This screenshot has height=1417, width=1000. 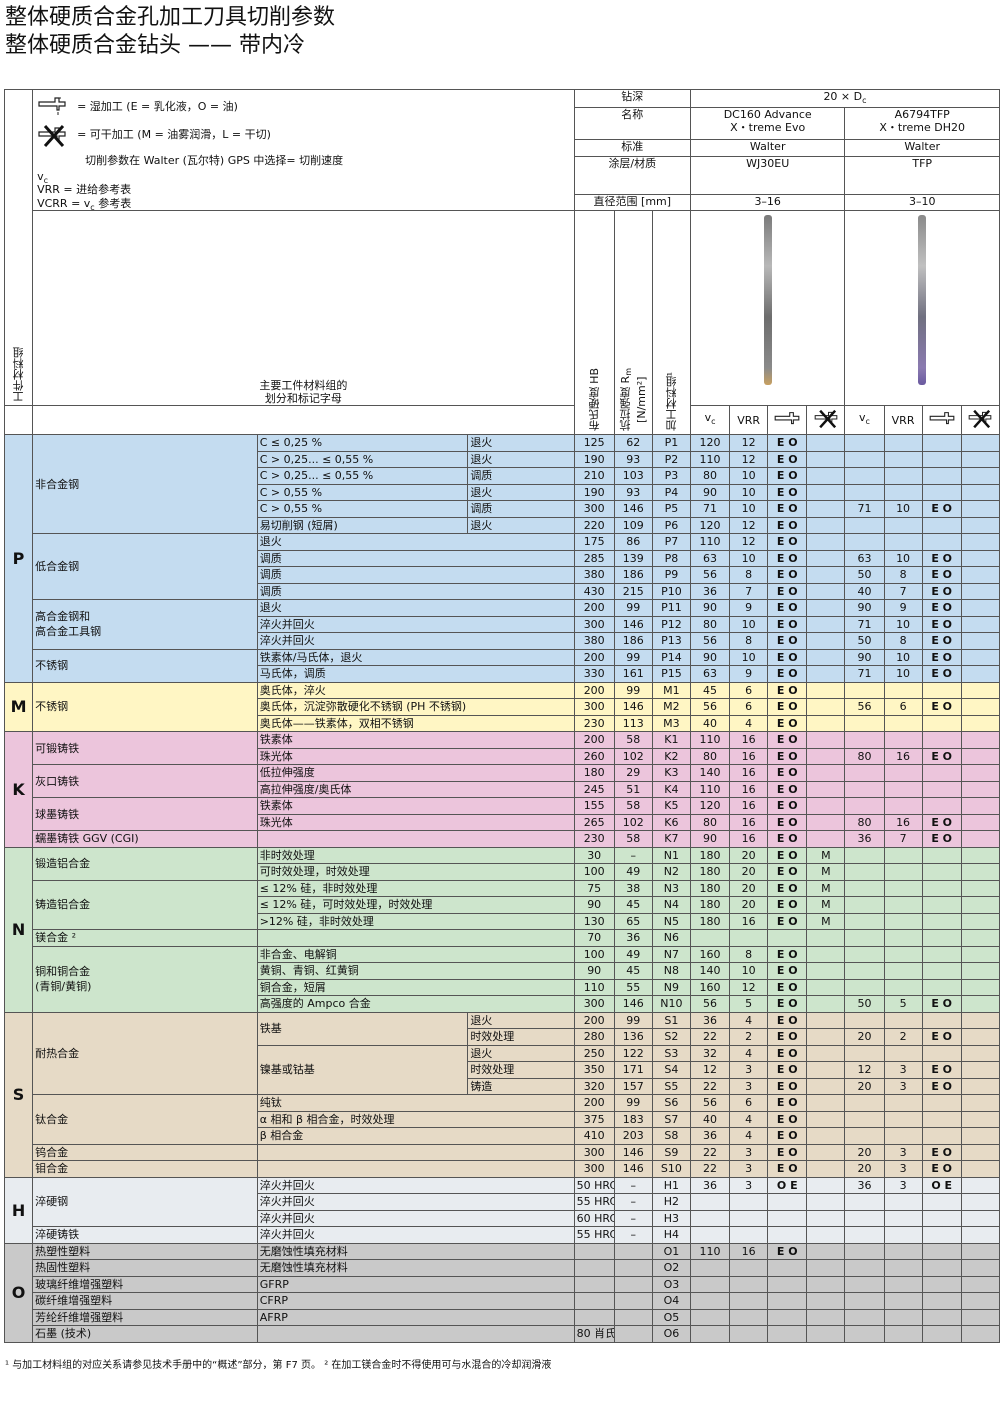 I want to click on material-group-name: 锻造铝合金, so click(x=145, y=863).